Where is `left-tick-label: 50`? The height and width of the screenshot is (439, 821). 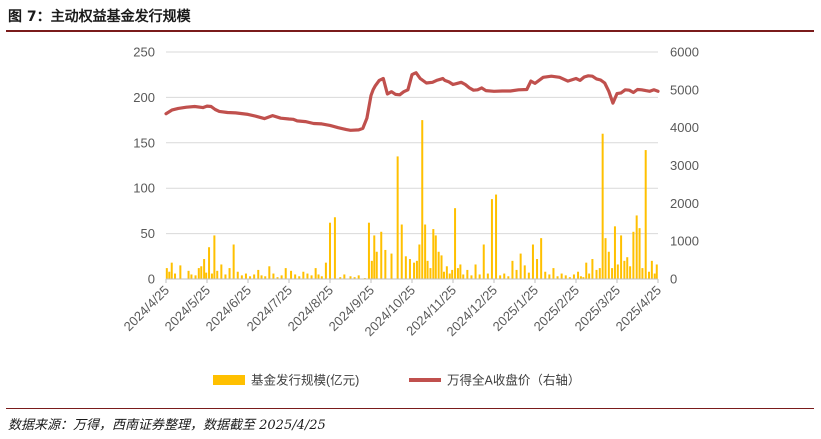
left-tick-label: 50 is located at coordinates (148, 233).